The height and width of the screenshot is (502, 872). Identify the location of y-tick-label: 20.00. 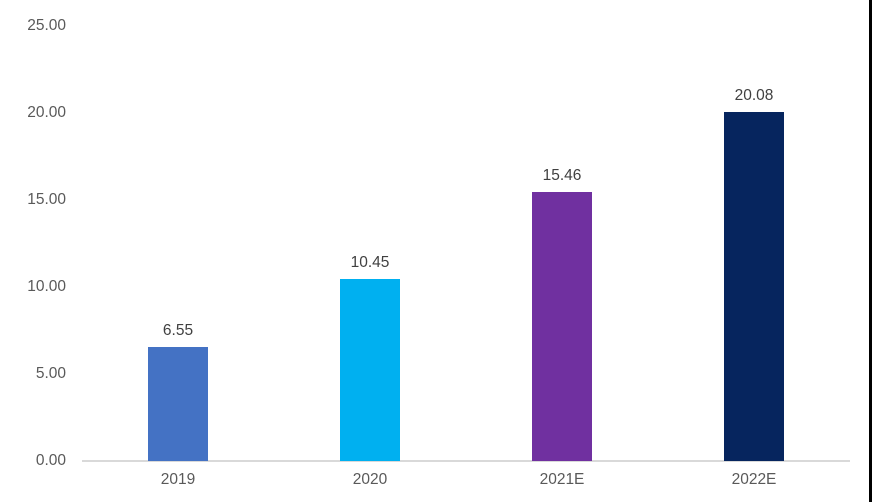
(46, 112).